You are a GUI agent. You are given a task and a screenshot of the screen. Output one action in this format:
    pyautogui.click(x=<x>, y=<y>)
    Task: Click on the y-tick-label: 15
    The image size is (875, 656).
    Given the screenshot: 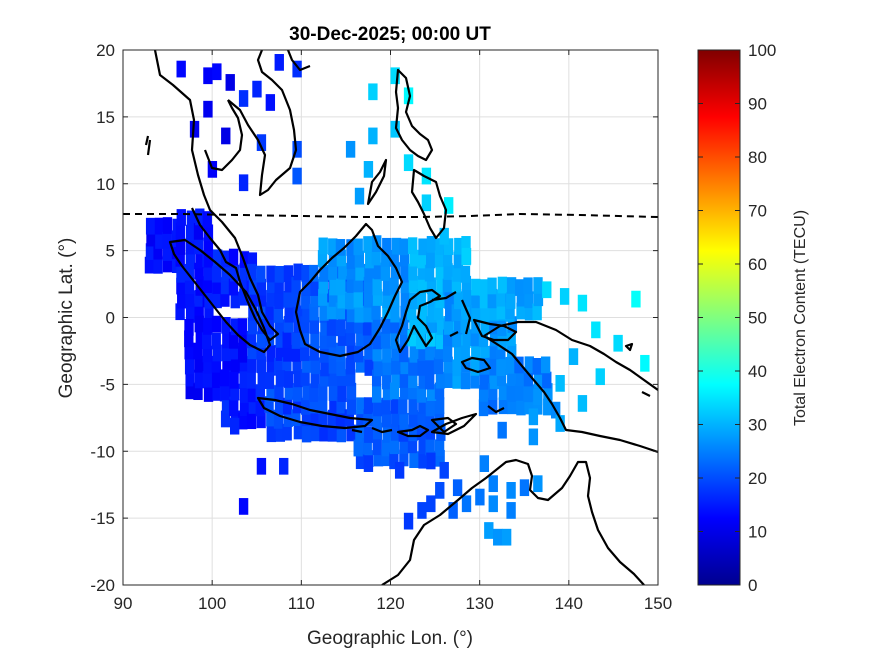 What is the action you would take?
    pyautogui.click(x=105, y=117)
    